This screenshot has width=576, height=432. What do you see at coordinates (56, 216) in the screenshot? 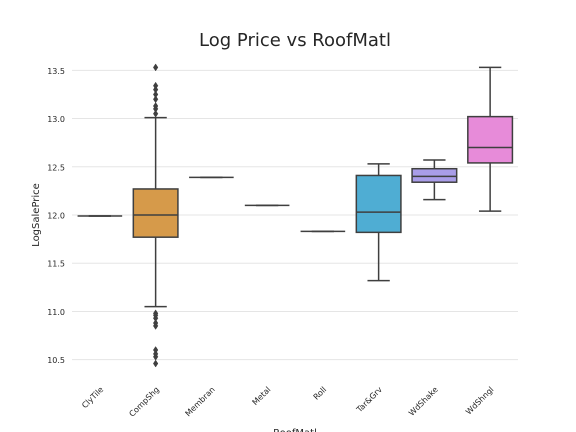
I see `y-tick-label: 12.0` at bounding box center [56, 216].